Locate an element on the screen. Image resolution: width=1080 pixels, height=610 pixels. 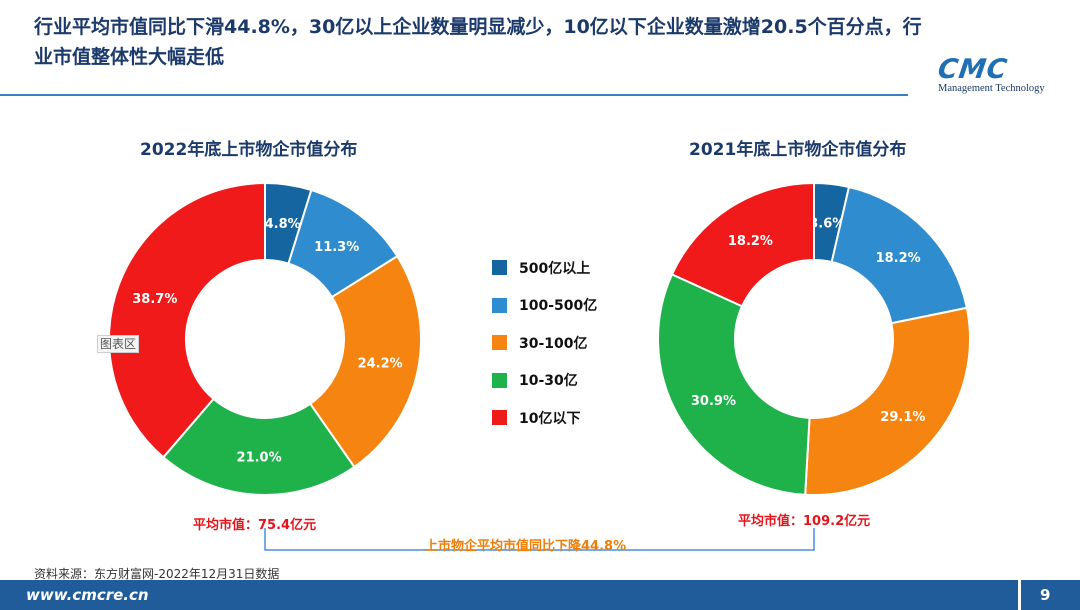
average-value-2022: 平均市值：75.4亿元 is located at coordinates (255, 525).